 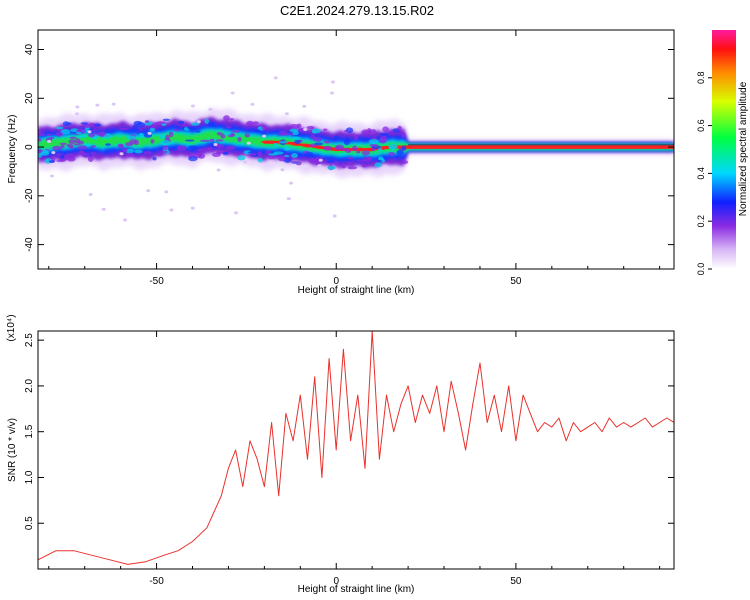 What do you see at coordinates (156, 581) in the screenshot?
I see `x-tick-label: -50` at bounding box center [156, 581].